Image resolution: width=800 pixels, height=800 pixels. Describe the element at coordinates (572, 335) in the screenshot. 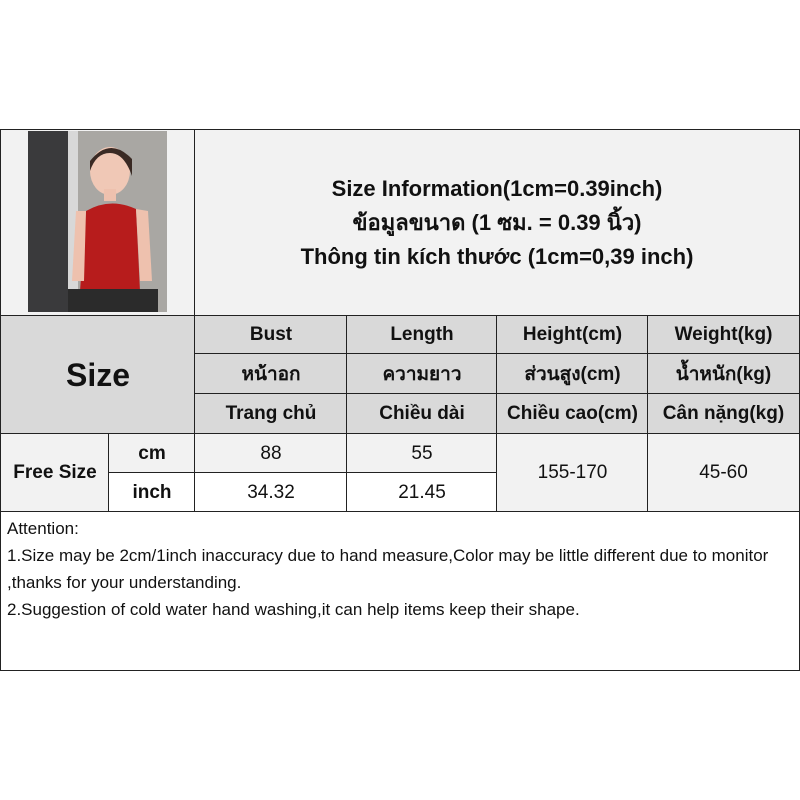

I see `col-height-en: Height(cm)` at that location.